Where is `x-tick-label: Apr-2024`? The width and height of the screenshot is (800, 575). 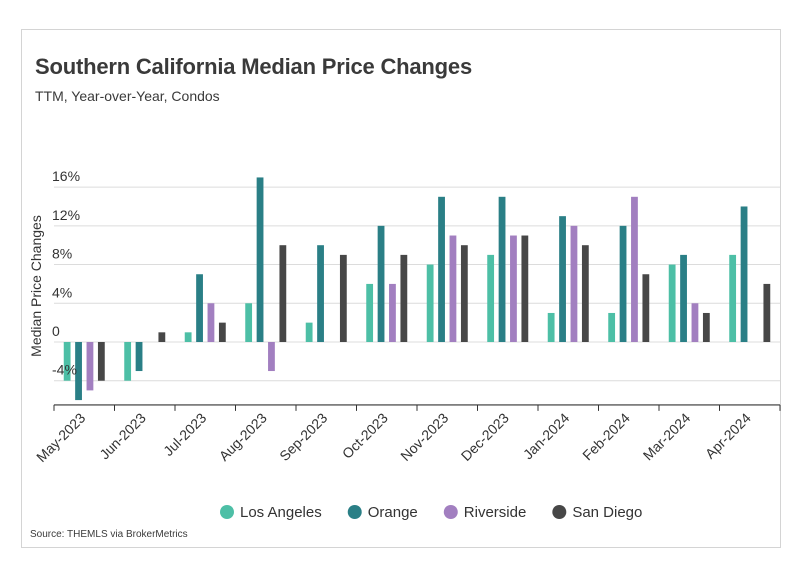 x-tick-label: Apr-2024 is located at coordinates (728, 436).